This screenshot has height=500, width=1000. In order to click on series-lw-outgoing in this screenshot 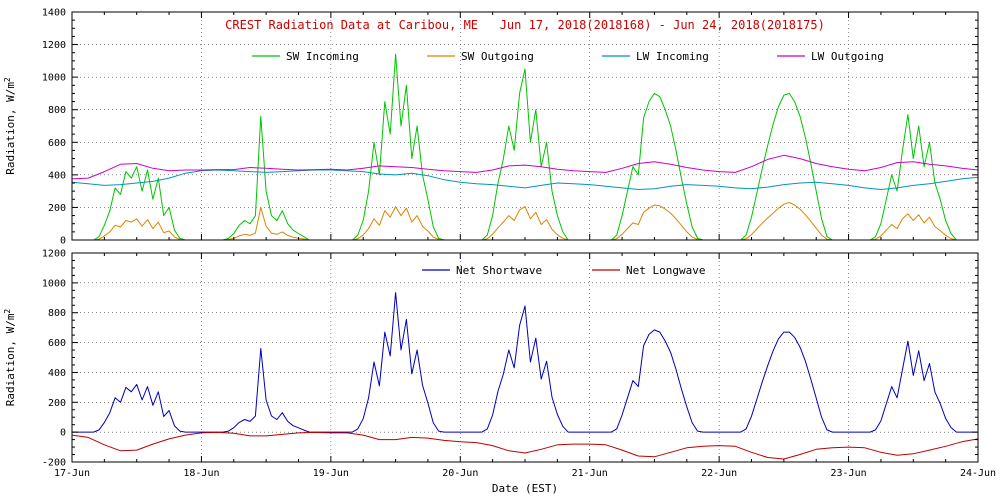, I will do `click(525, 167)`.